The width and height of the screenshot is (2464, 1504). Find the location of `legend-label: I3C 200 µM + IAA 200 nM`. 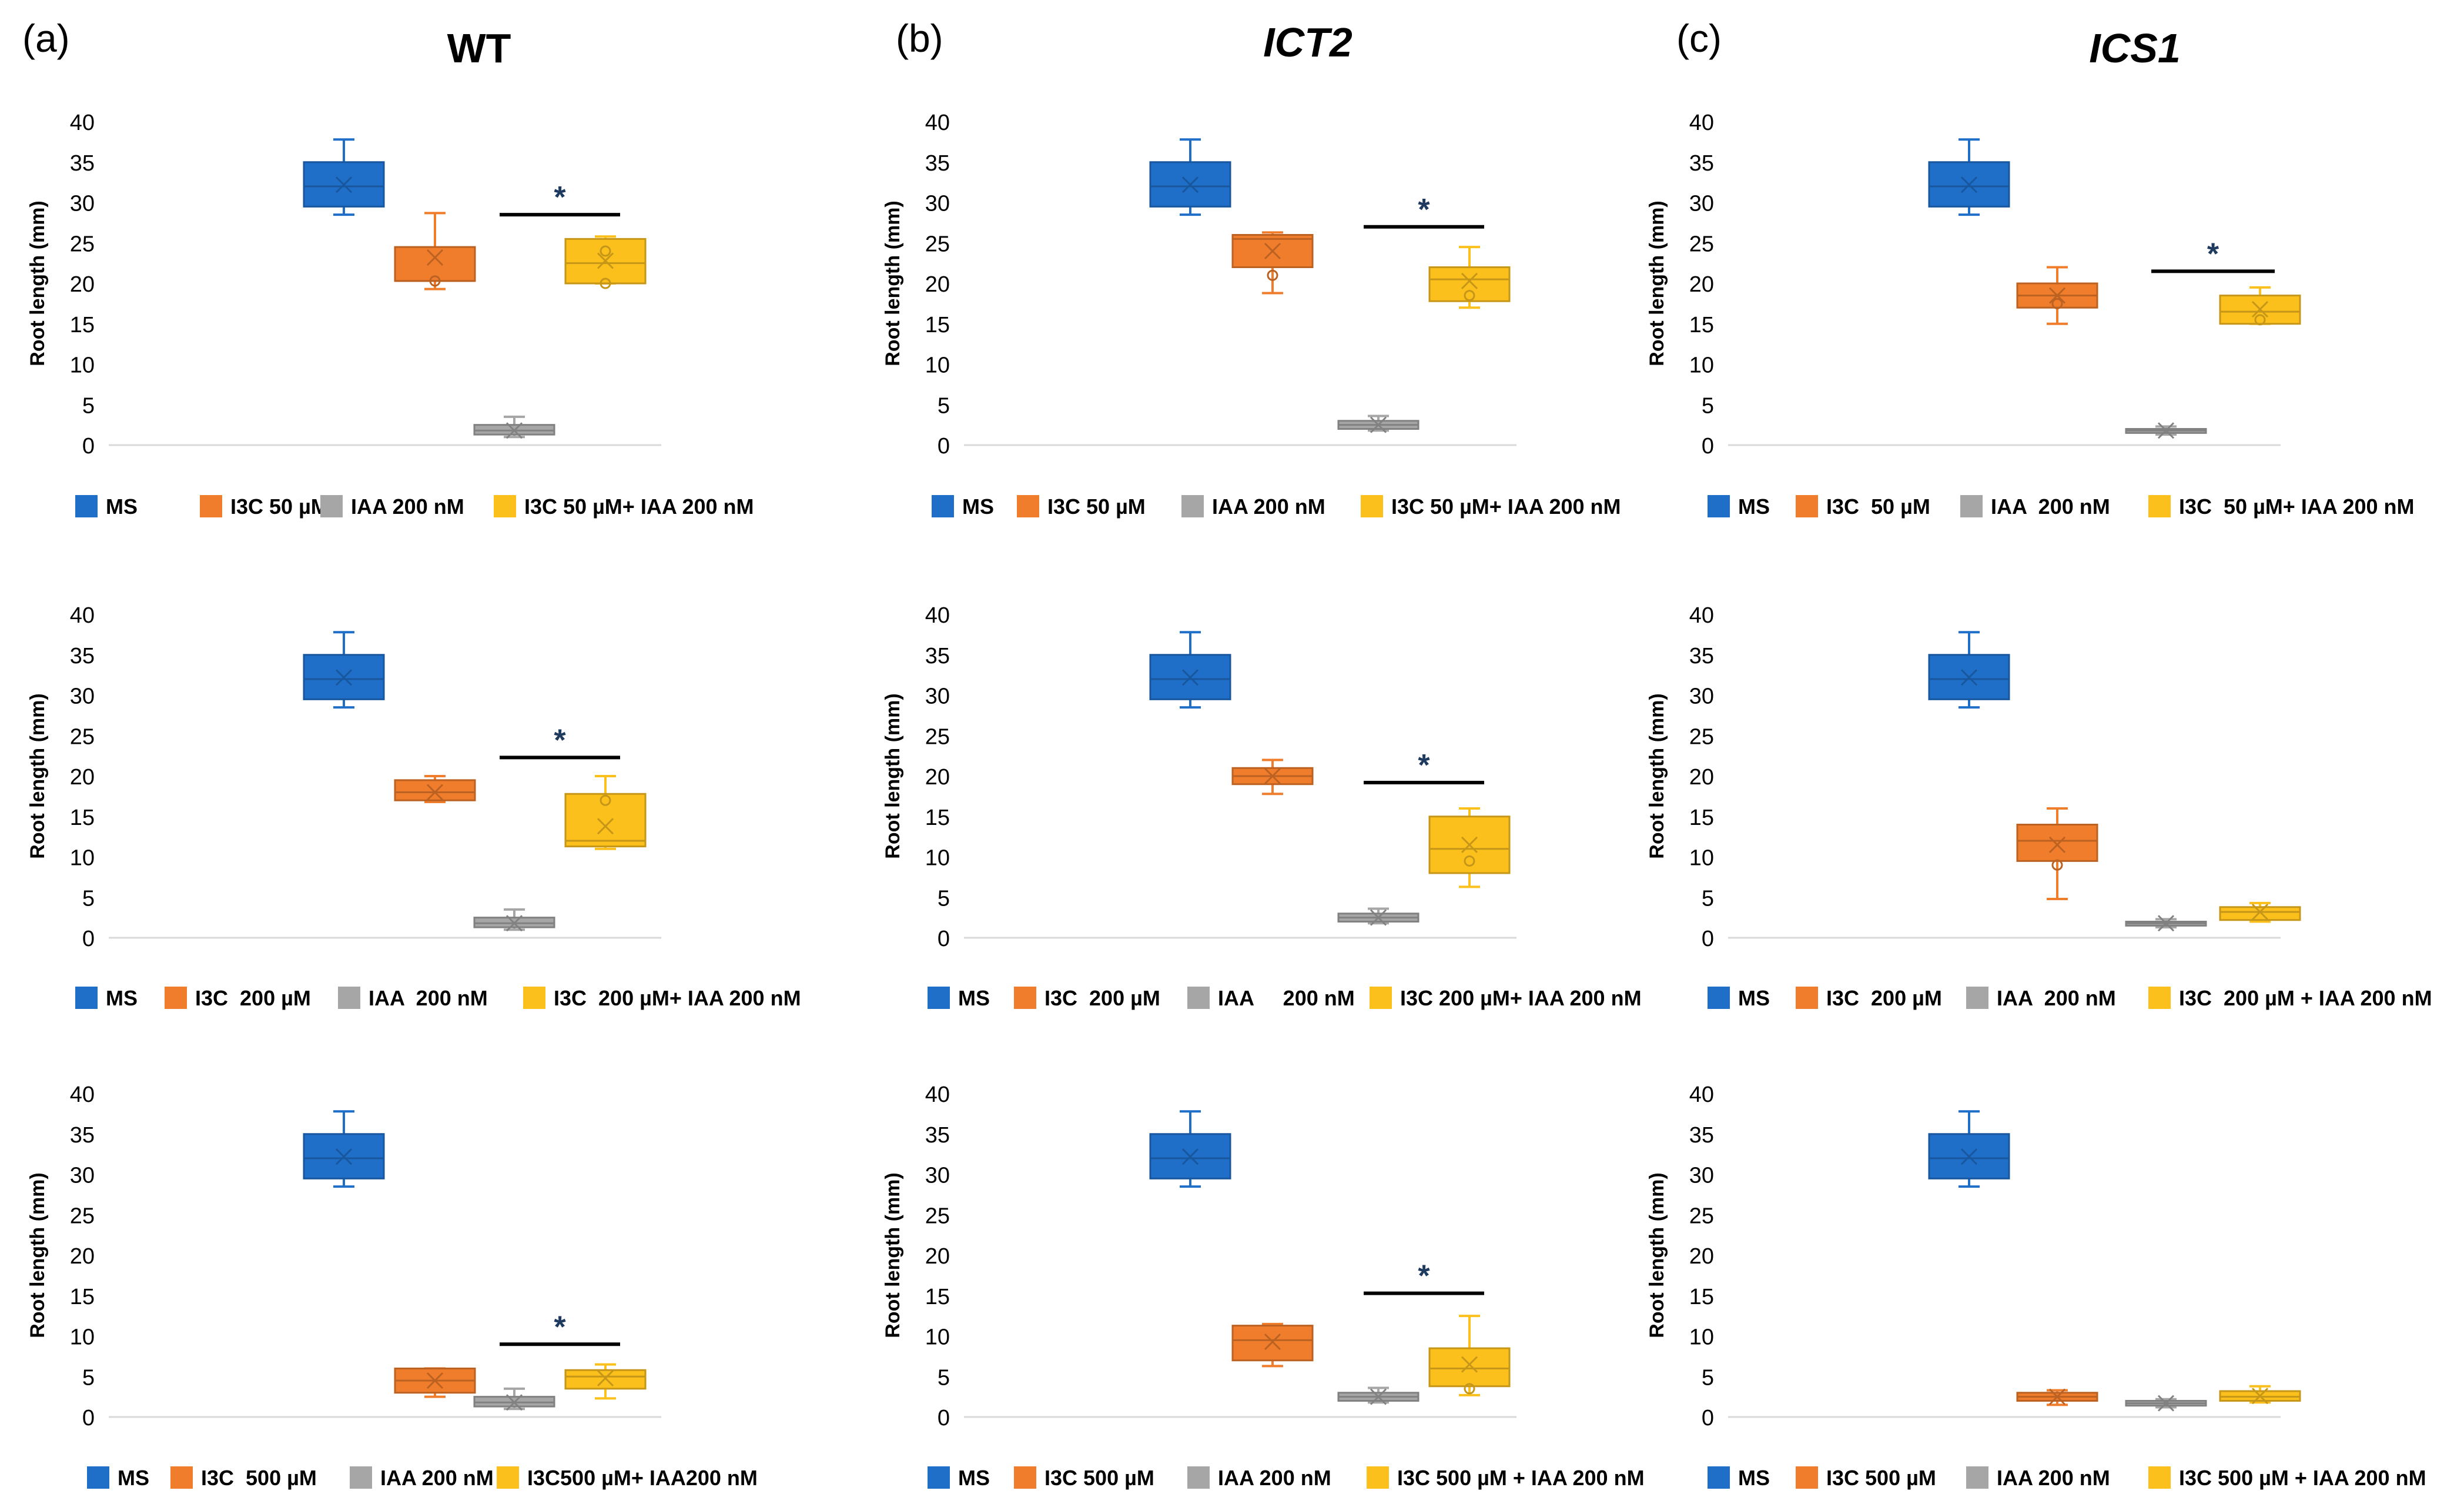

legend-label: I3C 200 µM + IAA 200 nM is located at coordinates (2305, 998).